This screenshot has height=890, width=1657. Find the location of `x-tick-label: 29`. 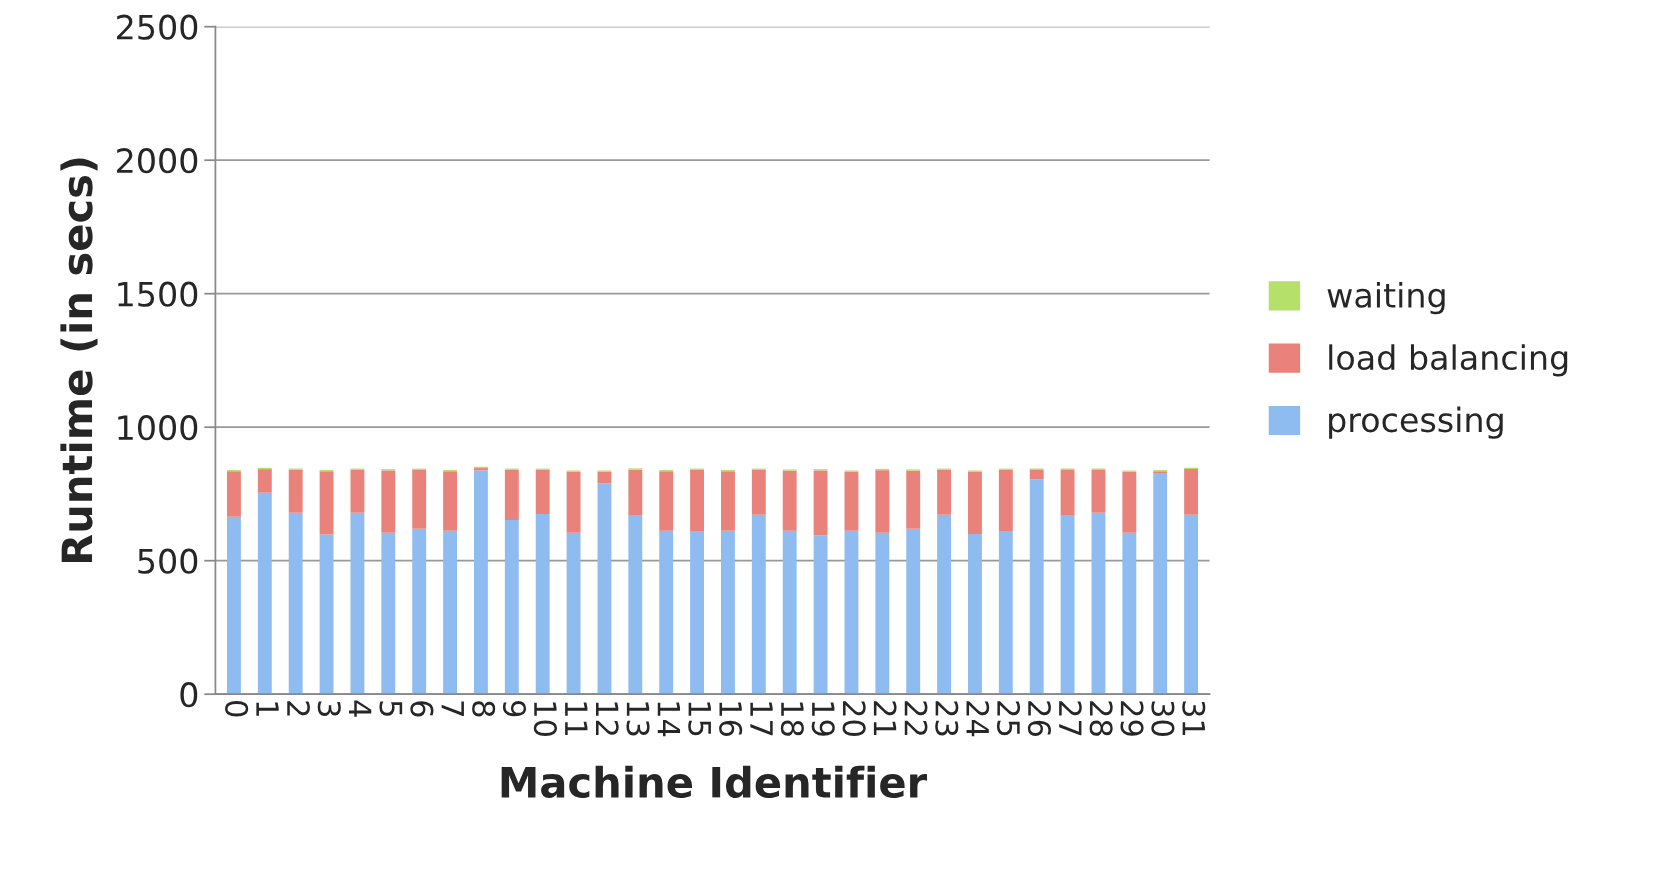

x-tick-label: 29 is located at coordinates (1132, 718).